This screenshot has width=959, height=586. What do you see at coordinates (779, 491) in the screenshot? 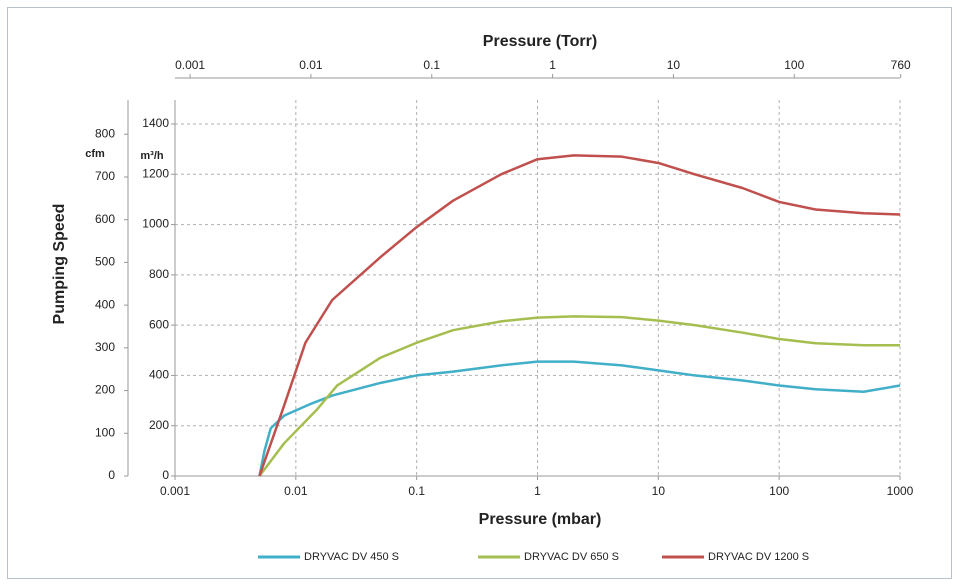
I see `x-tick-label: 100` at bounding box center [779, 491].